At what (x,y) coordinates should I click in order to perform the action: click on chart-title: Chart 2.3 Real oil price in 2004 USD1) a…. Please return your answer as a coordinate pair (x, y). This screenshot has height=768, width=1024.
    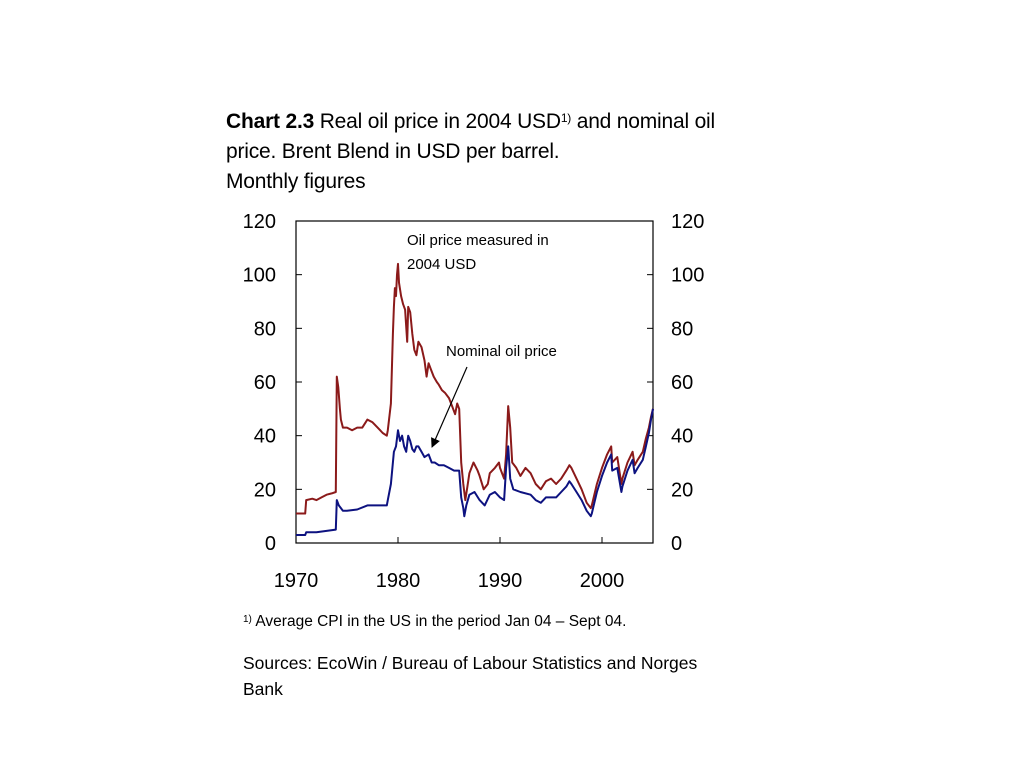
    Looking at the image, I should click on (486, 152).